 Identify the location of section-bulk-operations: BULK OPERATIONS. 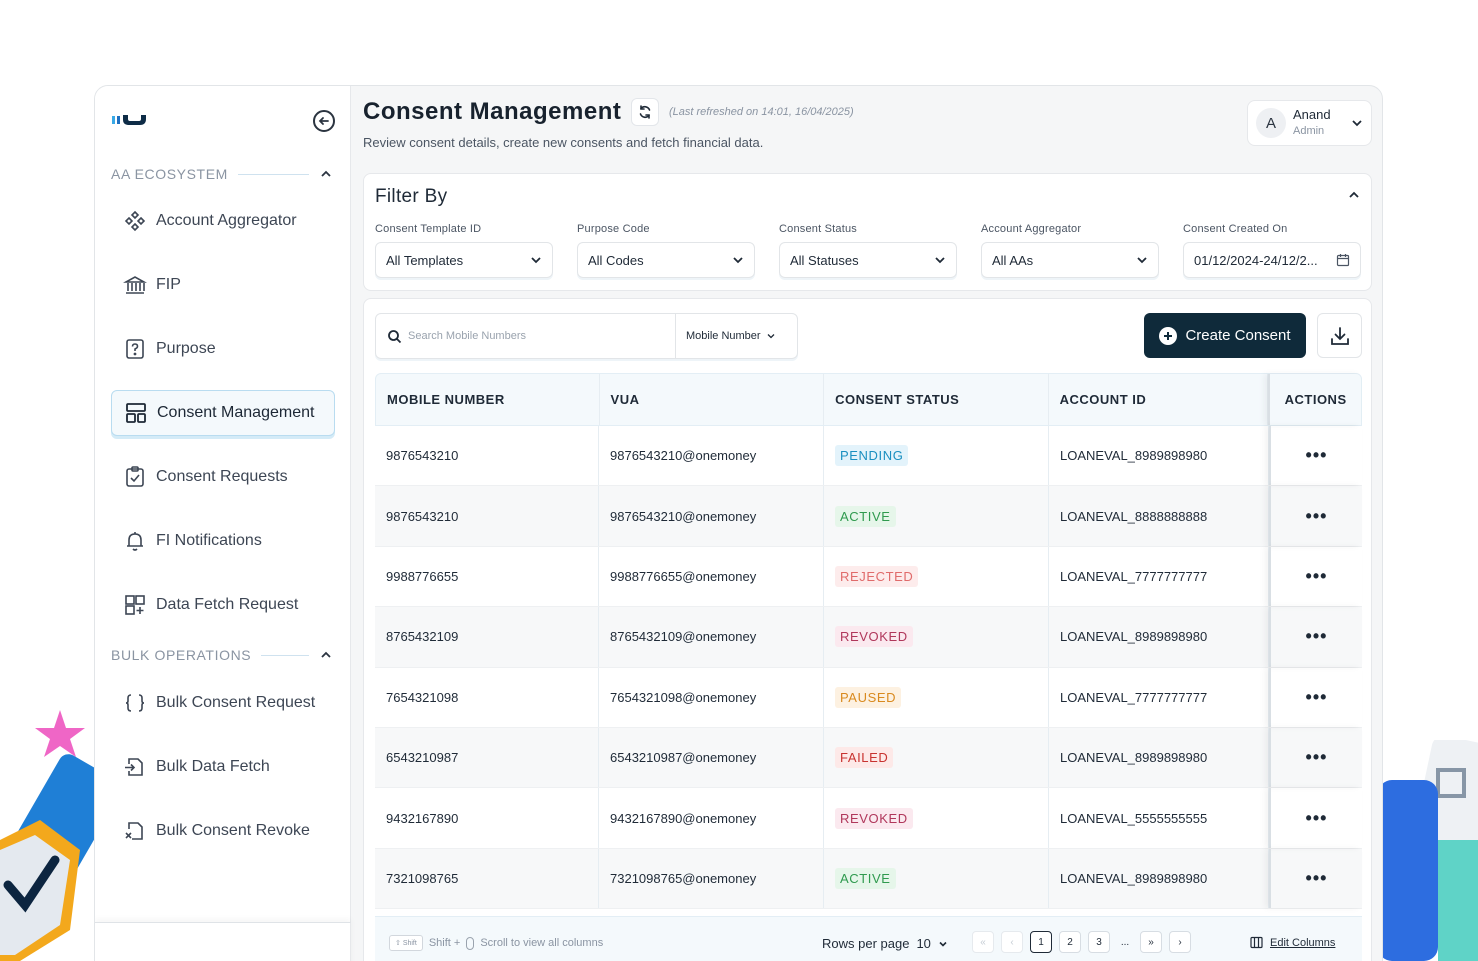
(222, 655).